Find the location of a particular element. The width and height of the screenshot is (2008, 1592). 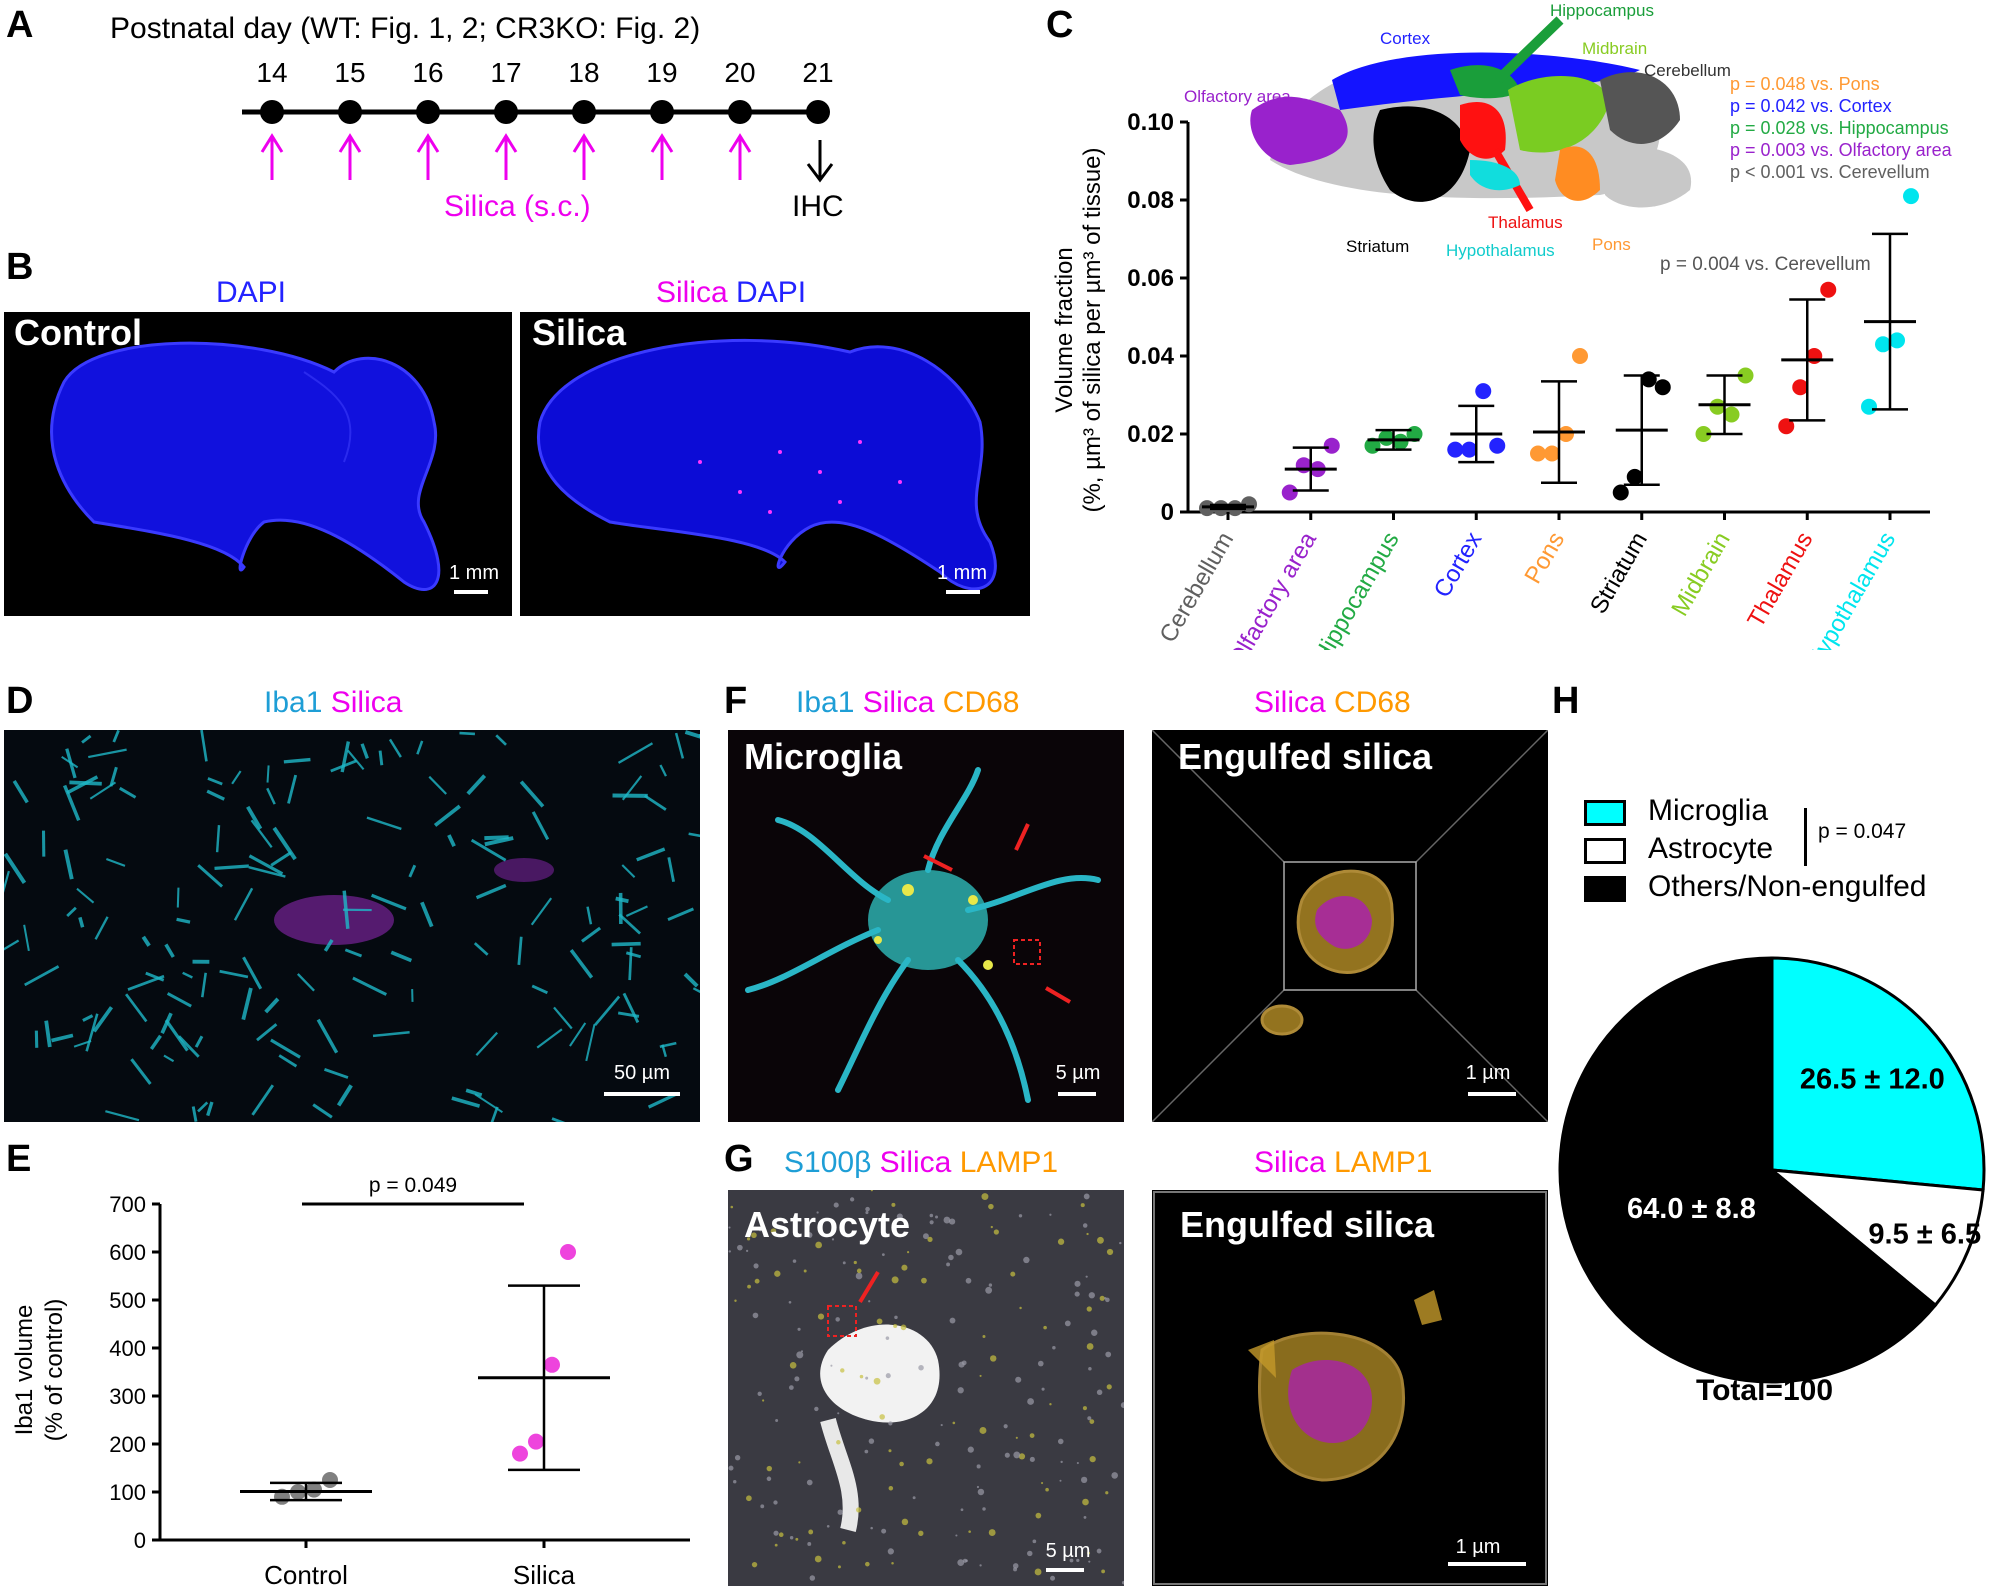

brain-label-hypothalamus: Hypothalamus is located at coordinates (1500, 250).